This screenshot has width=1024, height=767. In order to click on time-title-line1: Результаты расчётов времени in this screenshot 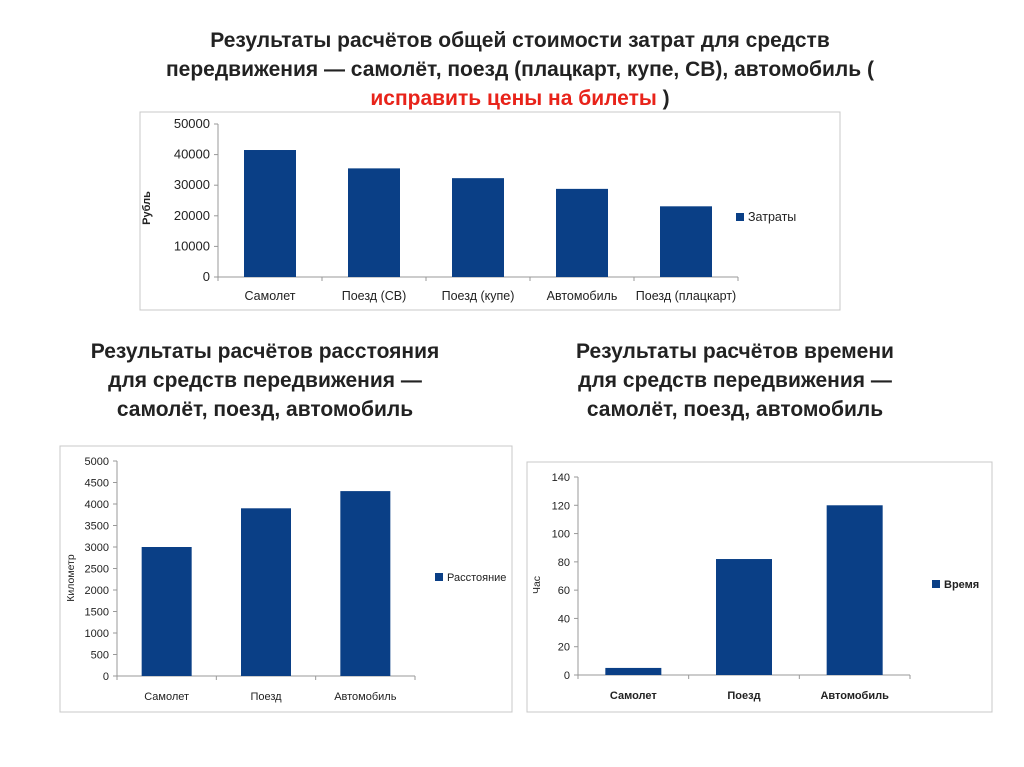, I will do `click(735, 351)`.